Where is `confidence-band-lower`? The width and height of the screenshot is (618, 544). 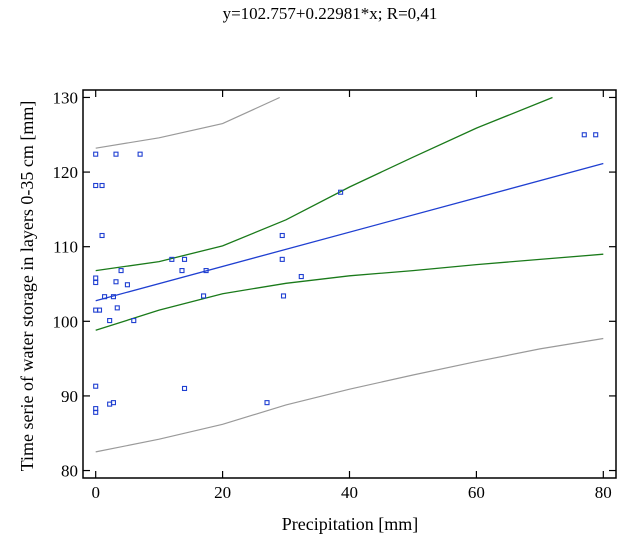 confidence-band-lower is located at coordinates (349, 292).